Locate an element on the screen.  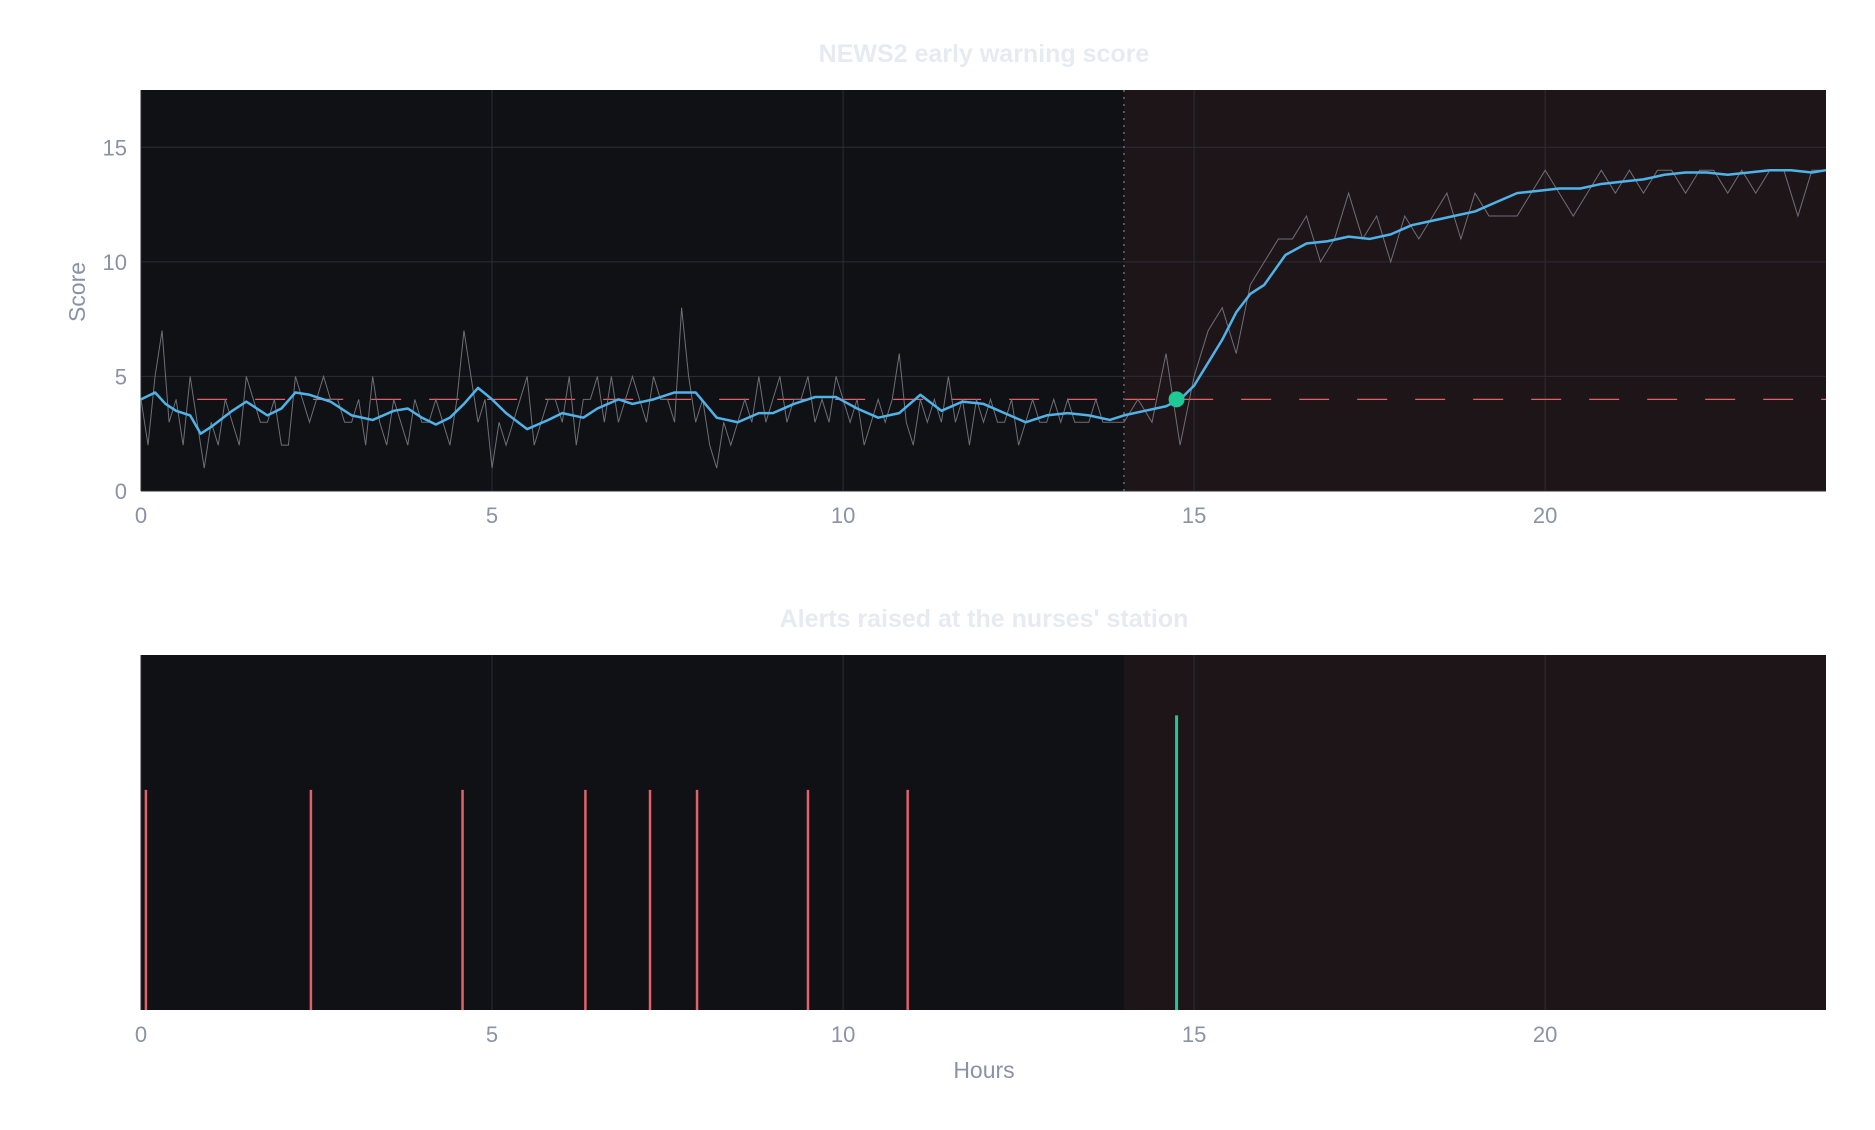
x-axis-title-alerts: Hours is located at coordinates (983, 1070).